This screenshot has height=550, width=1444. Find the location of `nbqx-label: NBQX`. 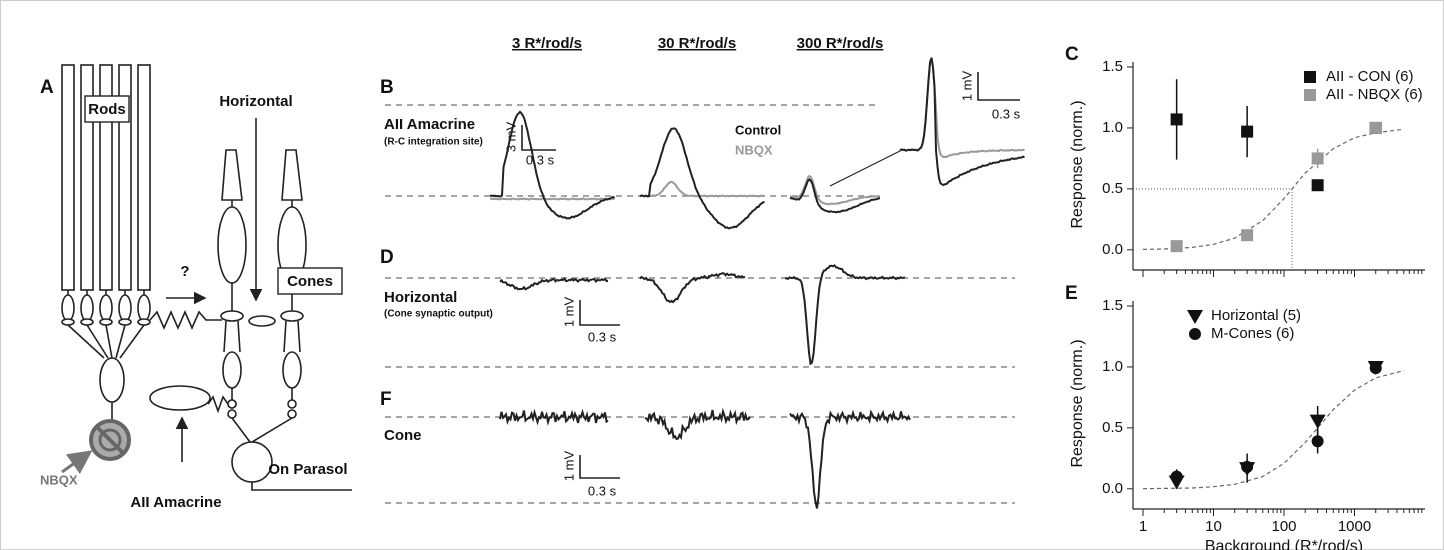

nbqx-label: NBQX is located at coordinates (59, 479).